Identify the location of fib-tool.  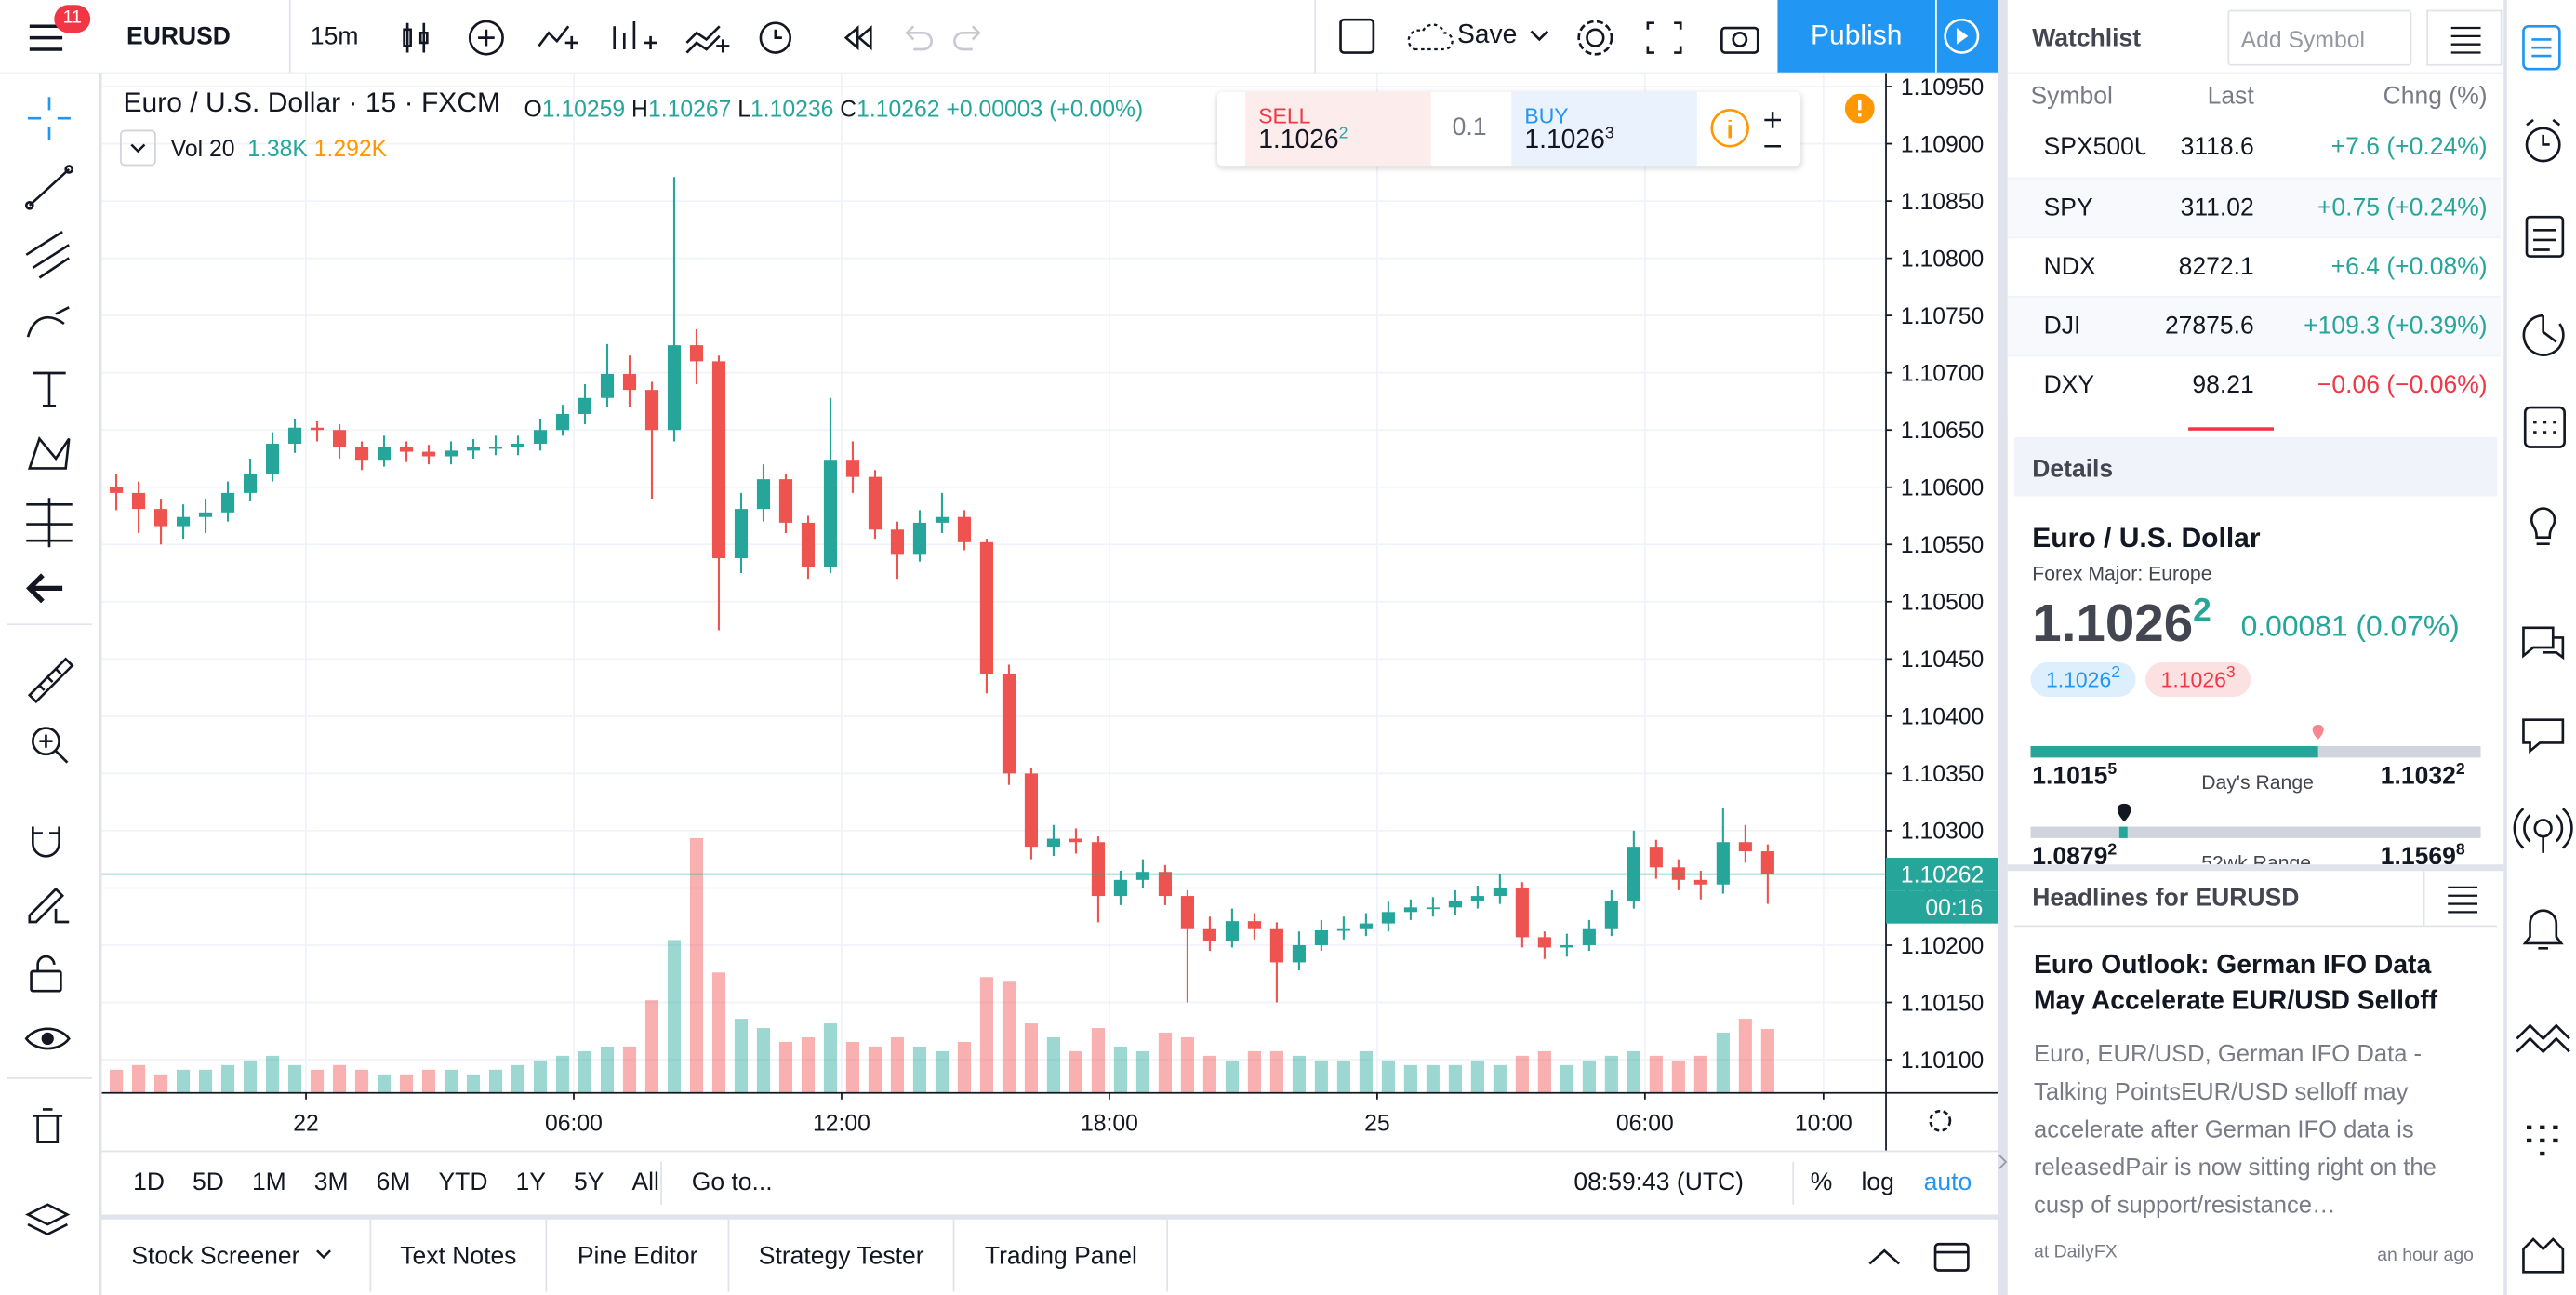
(47, 254).